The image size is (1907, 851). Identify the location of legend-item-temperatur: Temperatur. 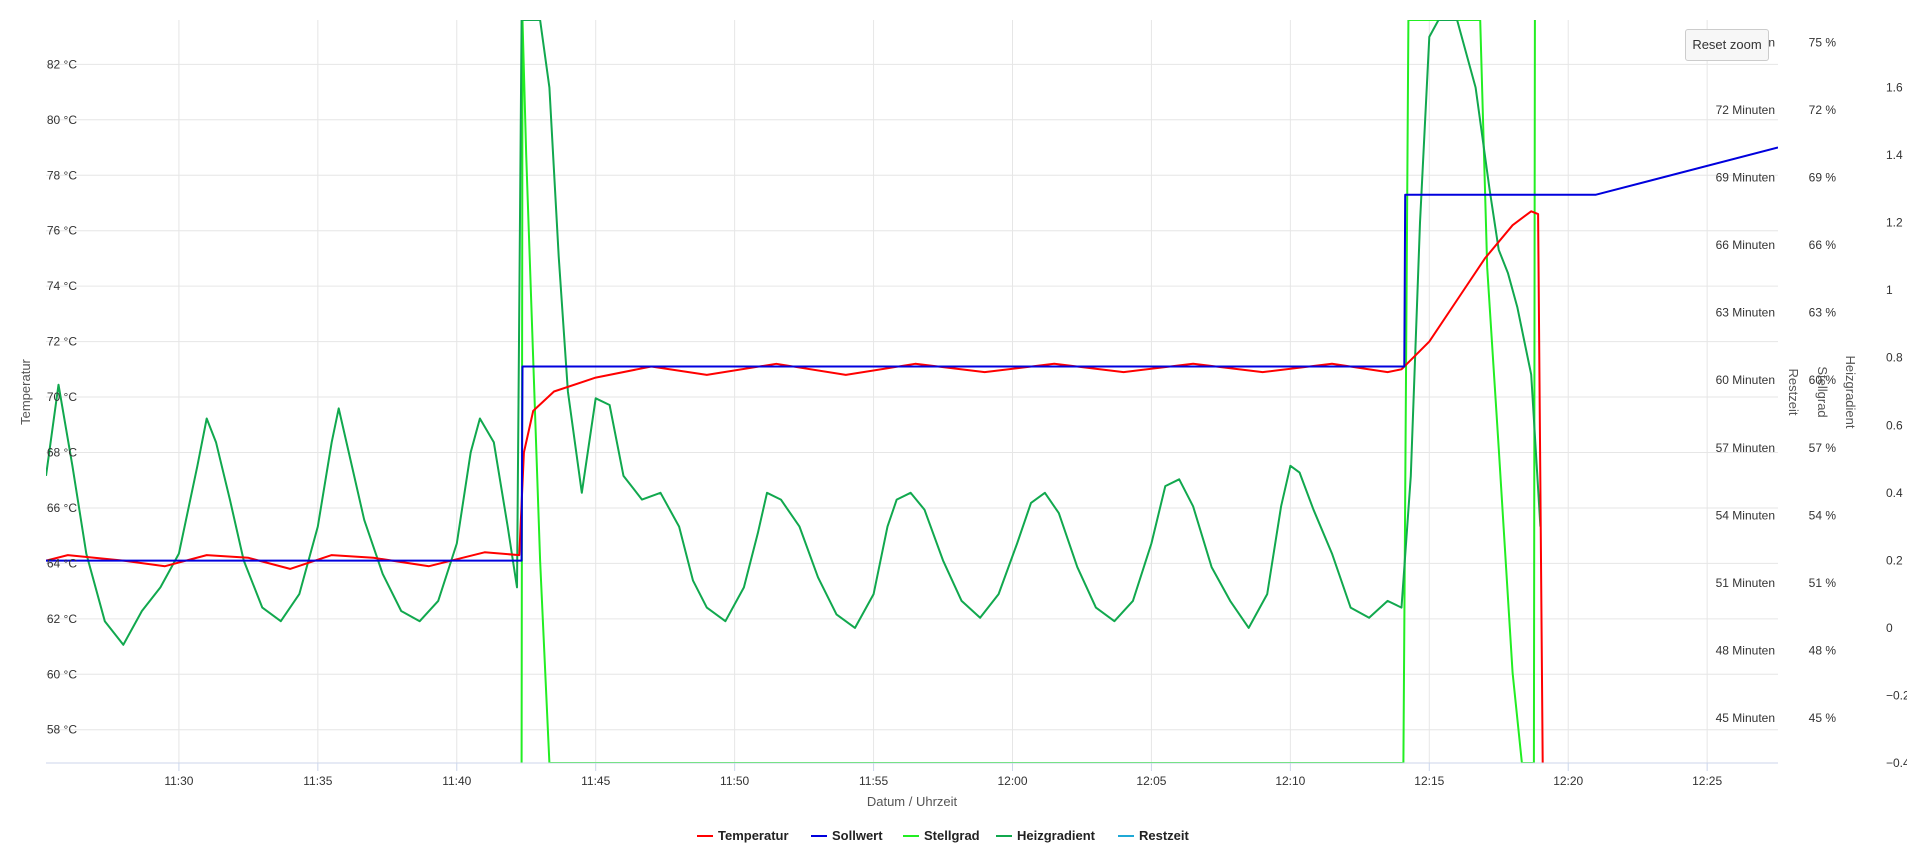
(743, 835).